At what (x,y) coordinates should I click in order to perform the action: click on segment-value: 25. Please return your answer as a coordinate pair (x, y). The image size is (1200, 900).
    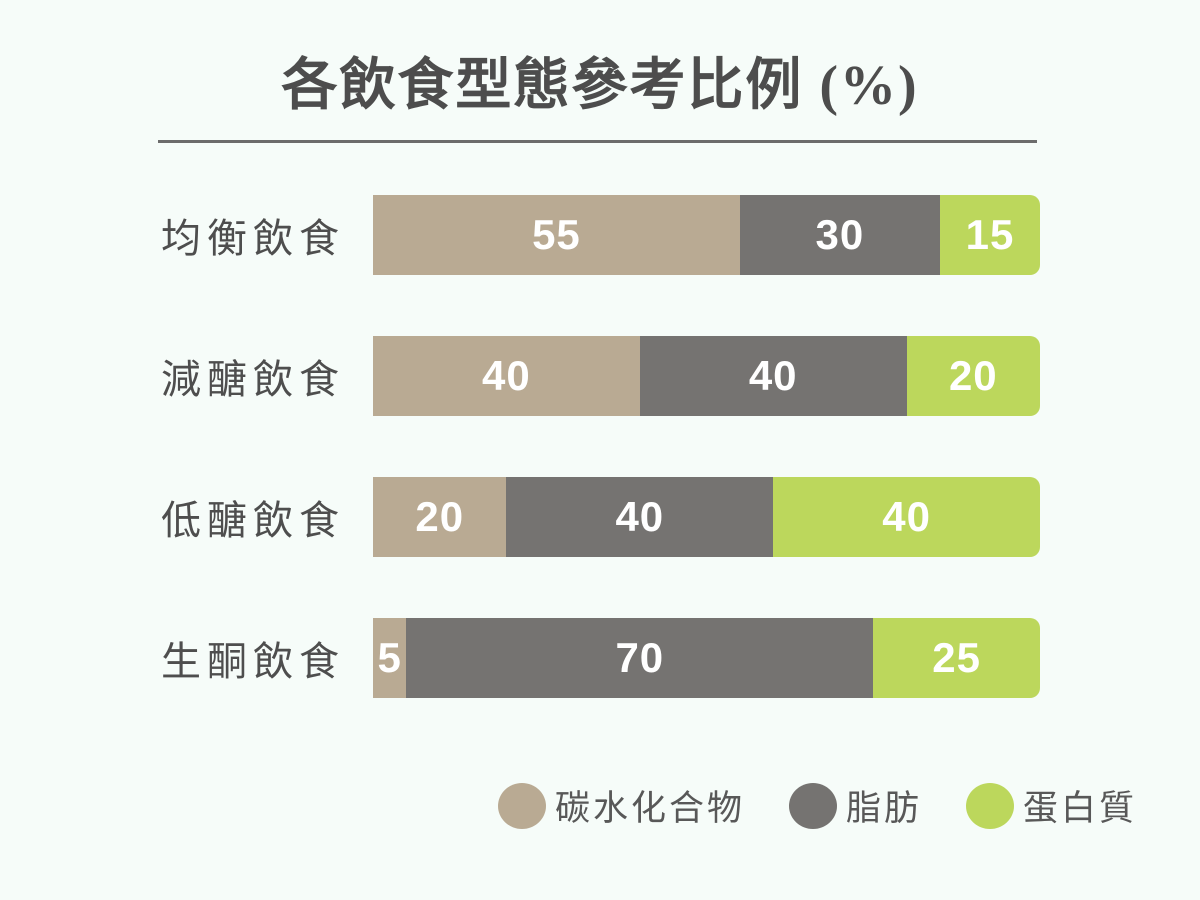
    Looking at the image, I should click on (956, 657).